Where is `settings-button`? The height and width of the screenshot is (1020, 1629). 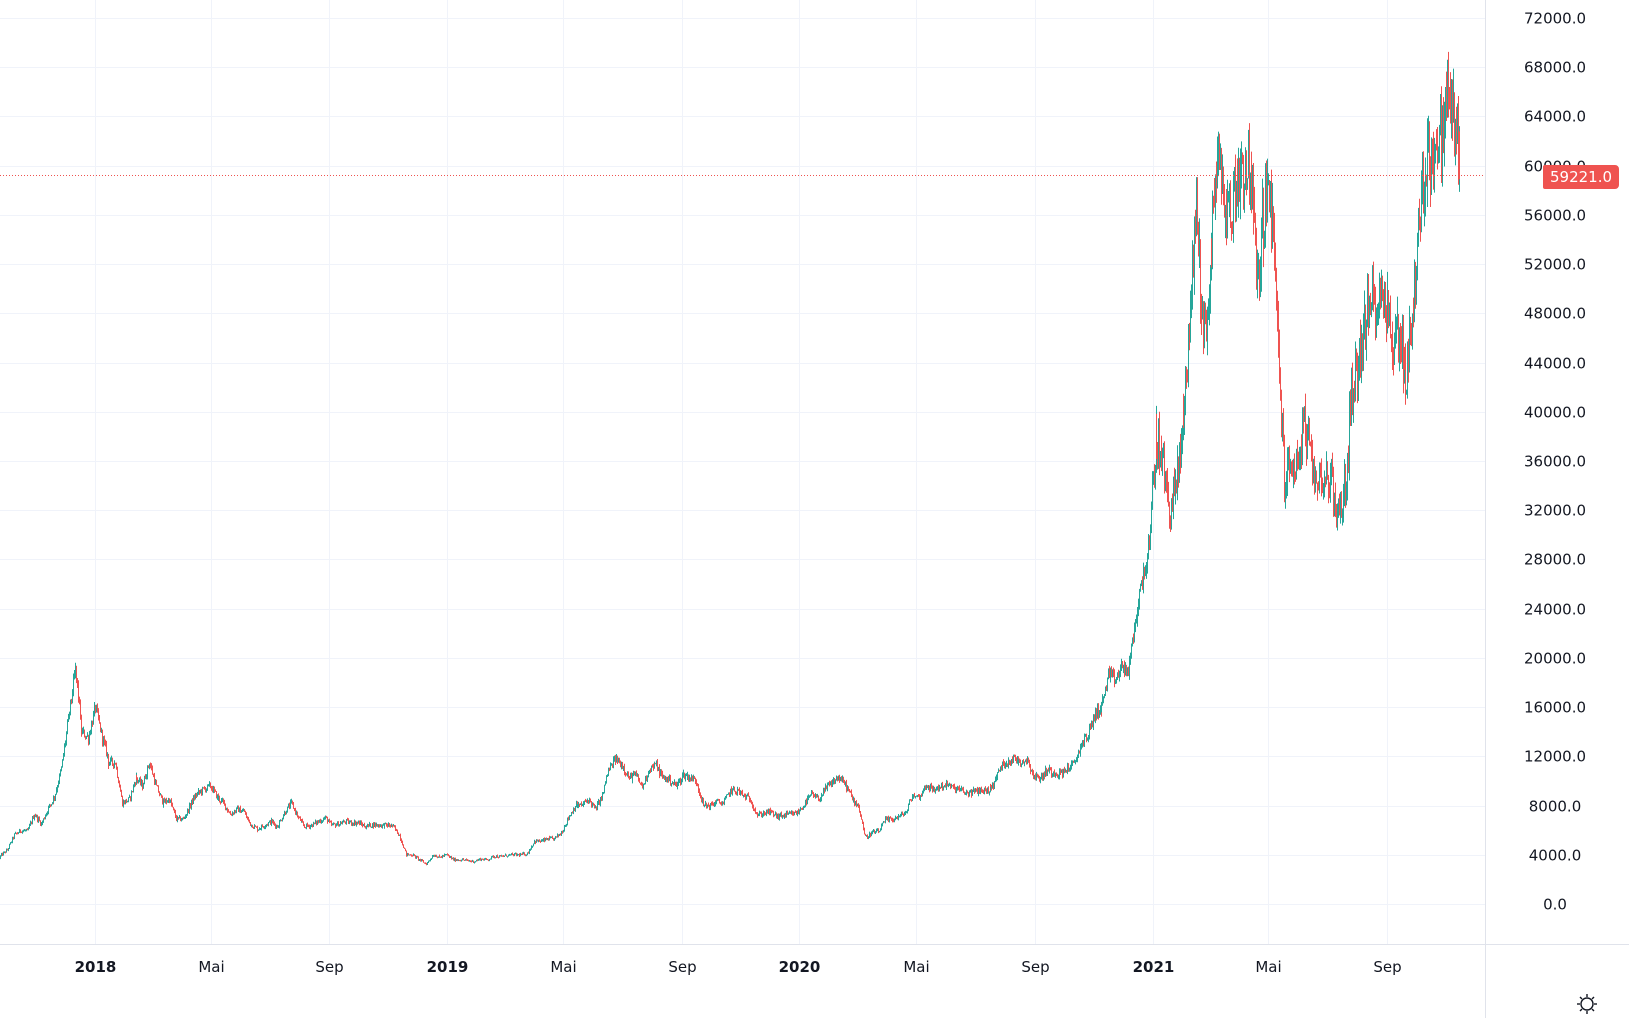
settings-button is located at coordinates (1587, 1004).